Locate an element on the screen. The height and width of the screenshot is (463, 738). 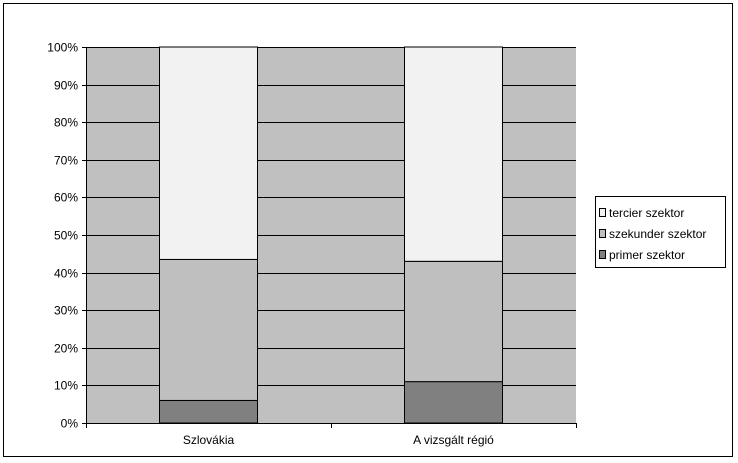
y-tick-label: 100% is located at coordinates (62, 48).